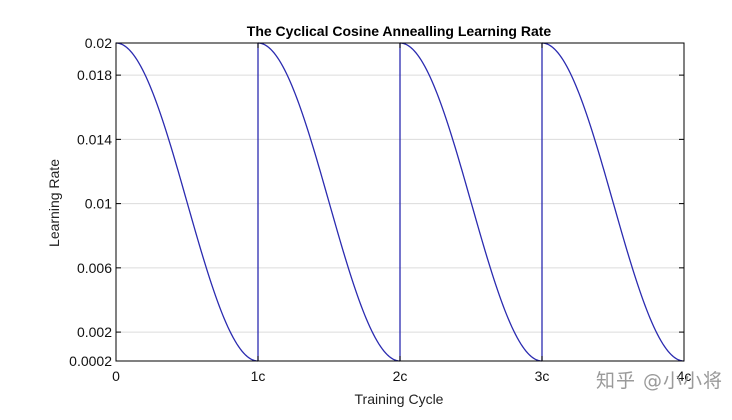  I want to click on y-tick-label: 0.014, so click(94, 139).